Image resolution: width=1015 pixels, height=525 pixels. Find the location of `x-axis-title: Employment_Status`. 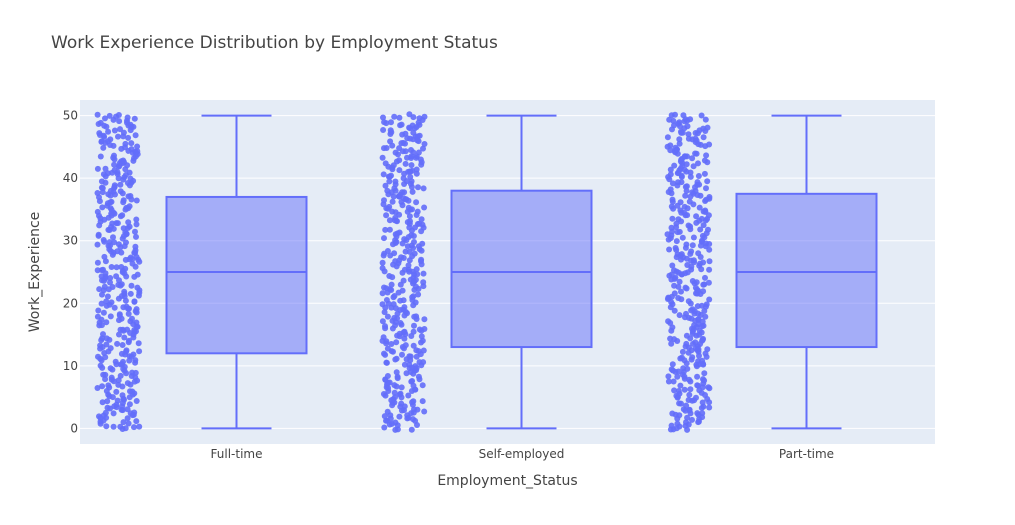

x-axis-title: Employment_Status is located at coordinates (507, 481).